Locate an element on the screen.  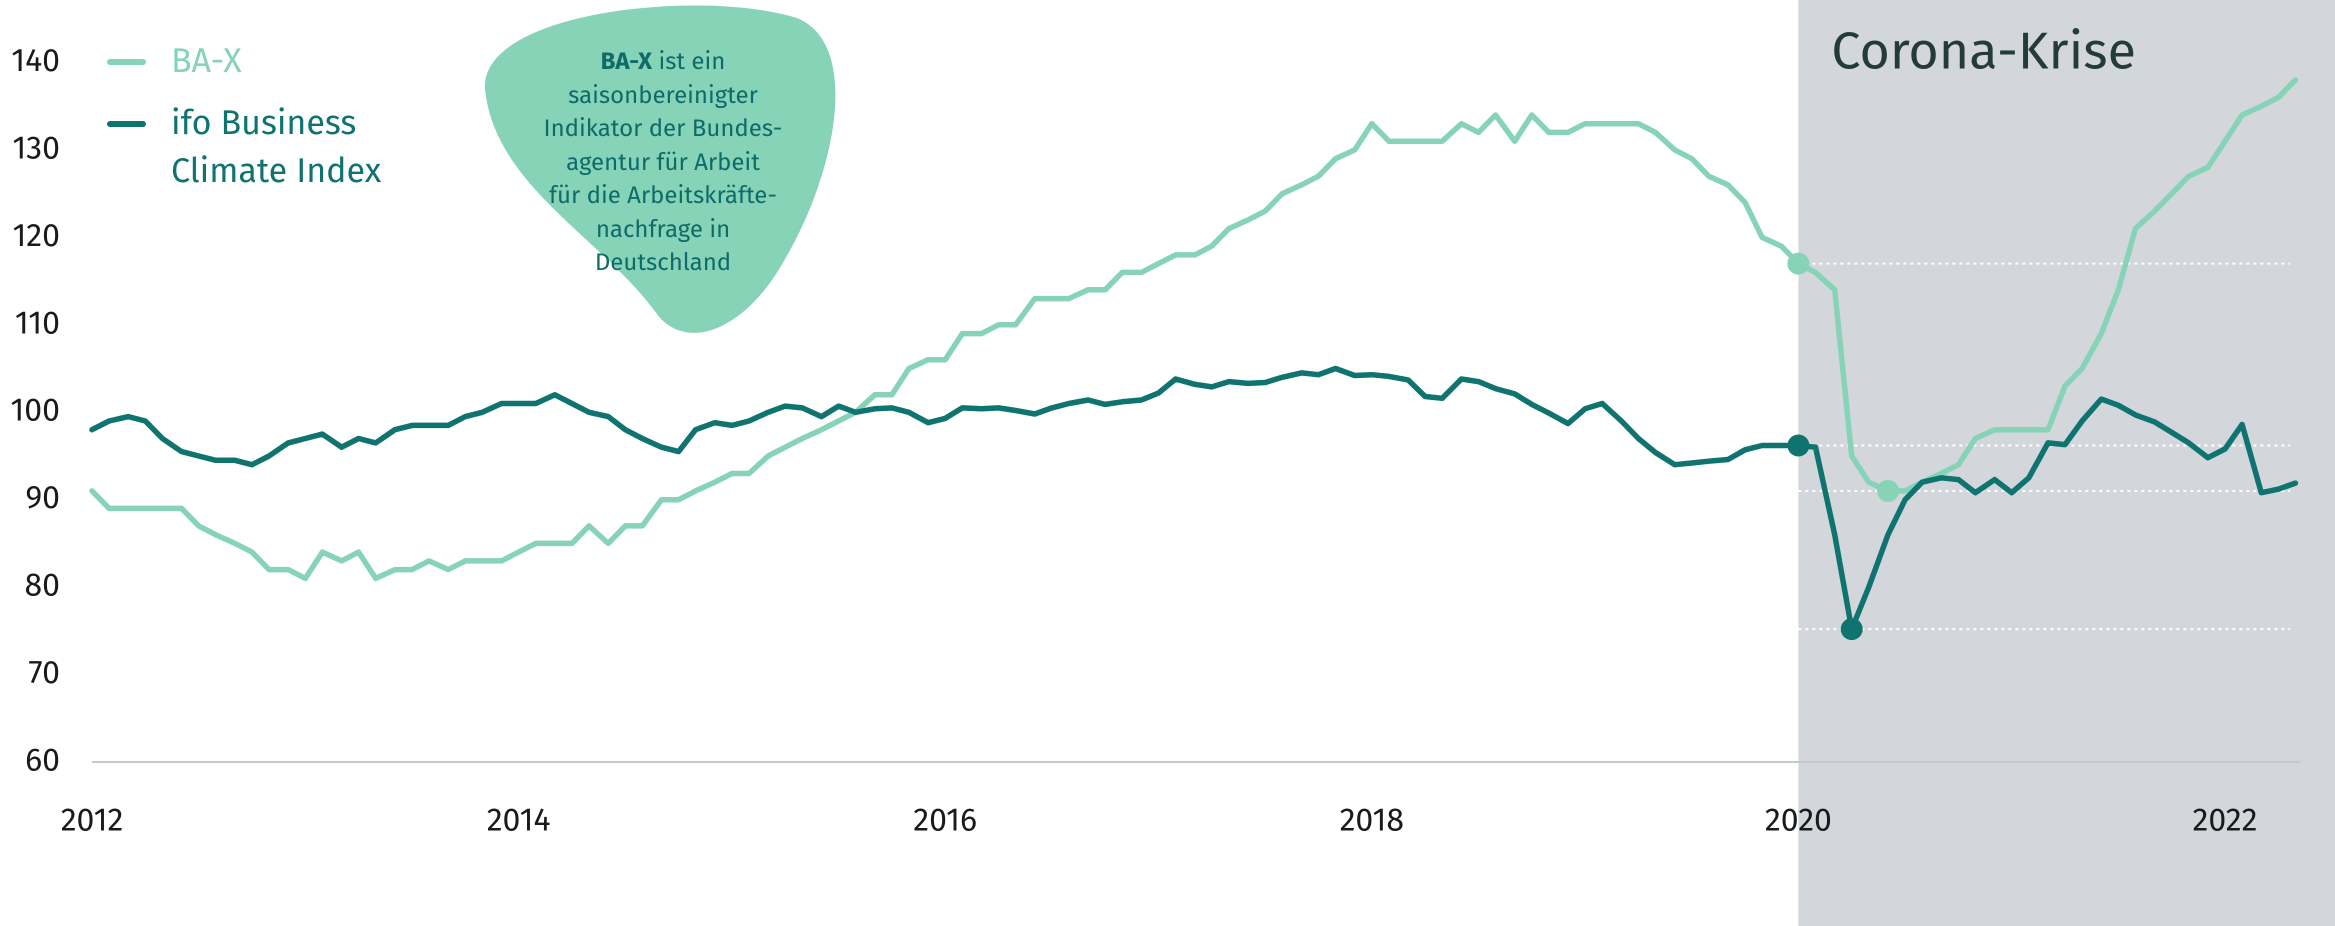
callout-blob is located at coordinates (660, 169).